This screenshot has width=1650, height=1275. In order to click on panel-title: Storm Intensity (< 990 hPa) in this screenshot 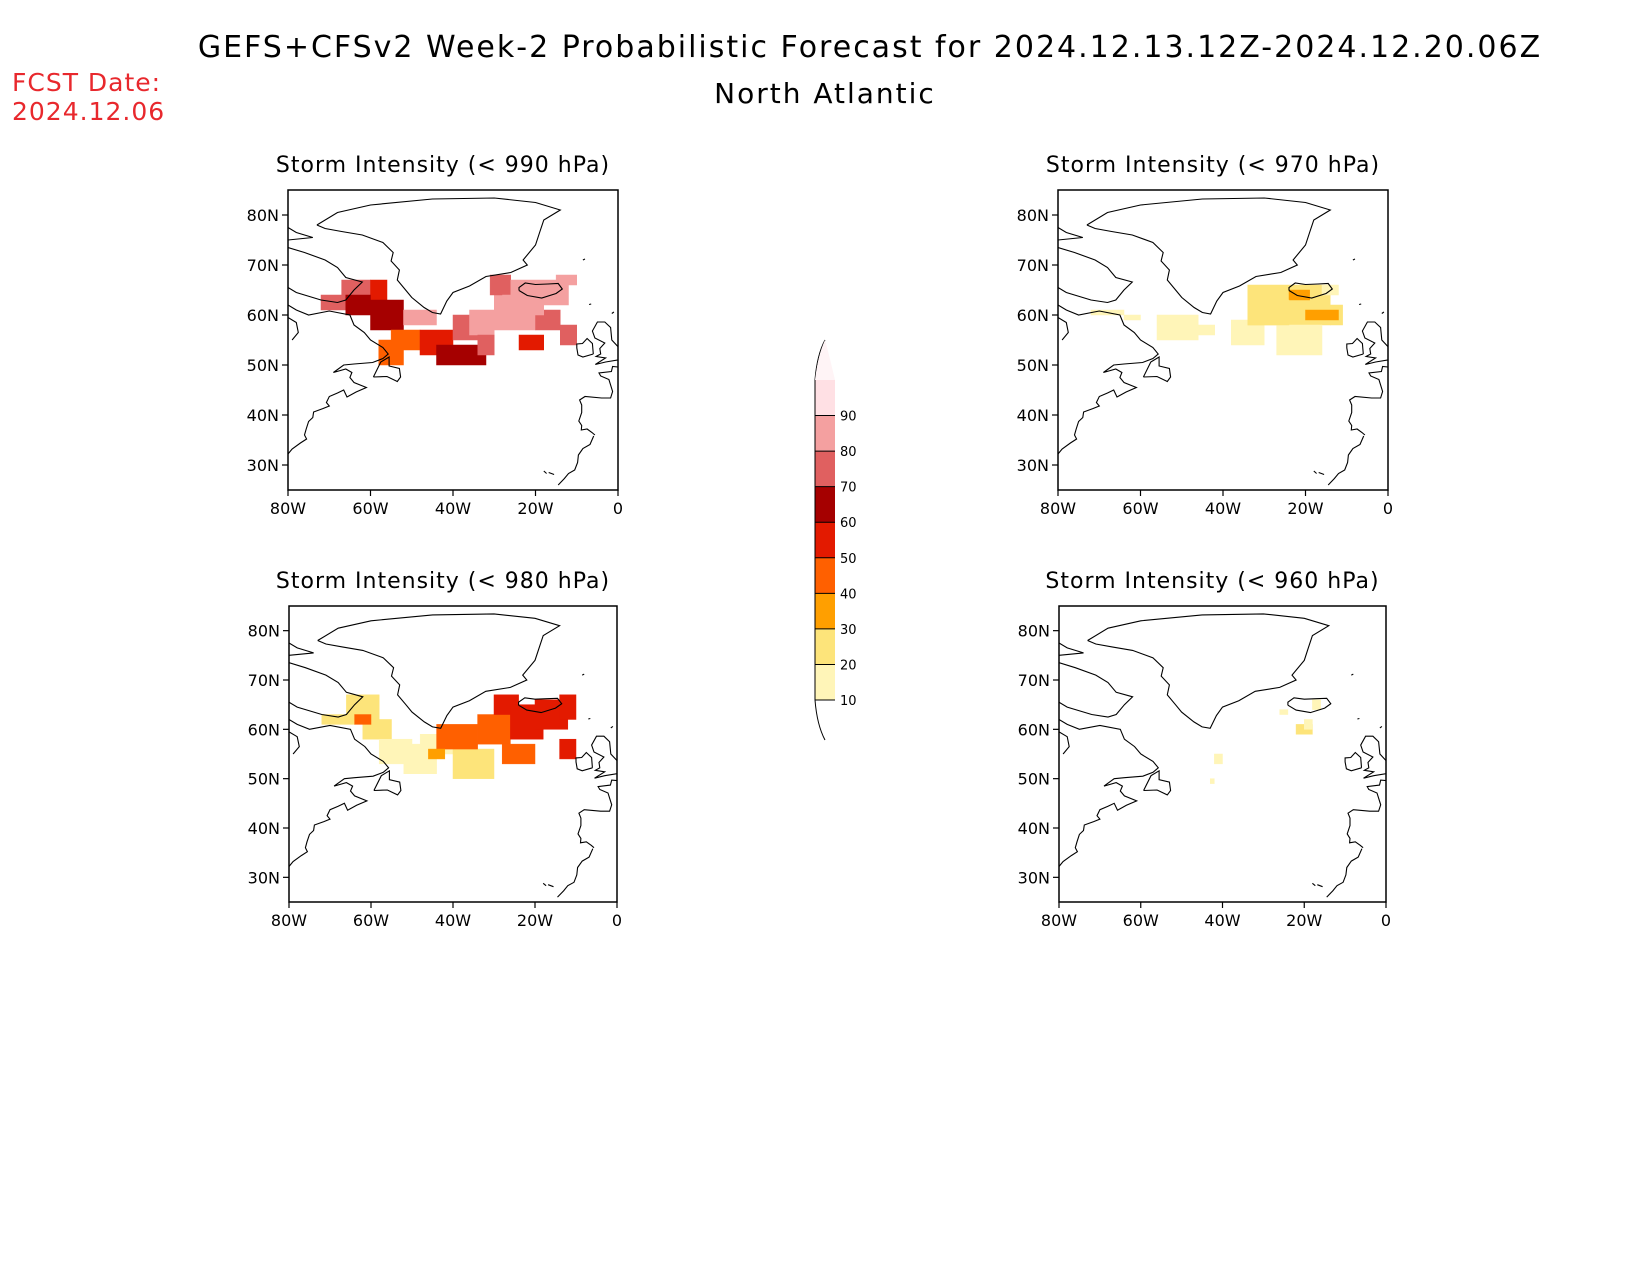, I will do `click(443, 165)`.